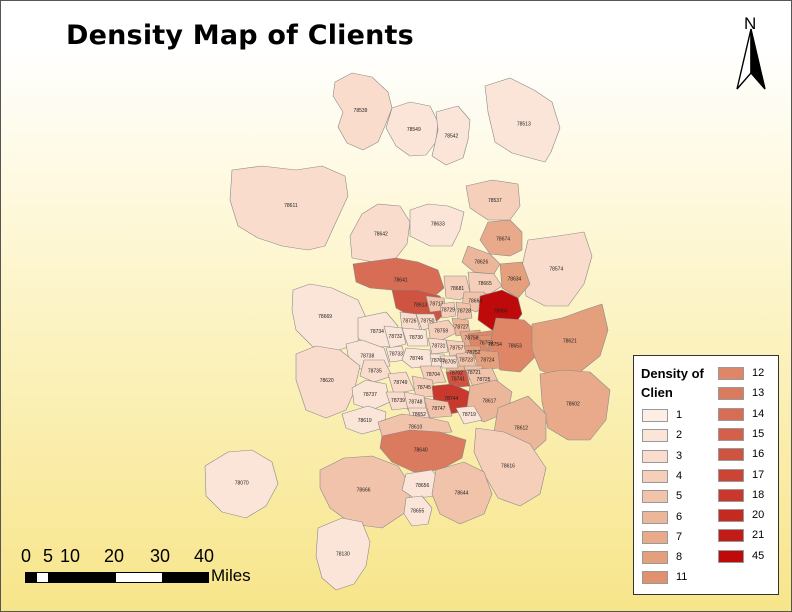 The image size is (792, 612). What do you see at coordinates (758, 494) in the screenshot?
I see `legend-label: 18` at bounding box center [758, 494].